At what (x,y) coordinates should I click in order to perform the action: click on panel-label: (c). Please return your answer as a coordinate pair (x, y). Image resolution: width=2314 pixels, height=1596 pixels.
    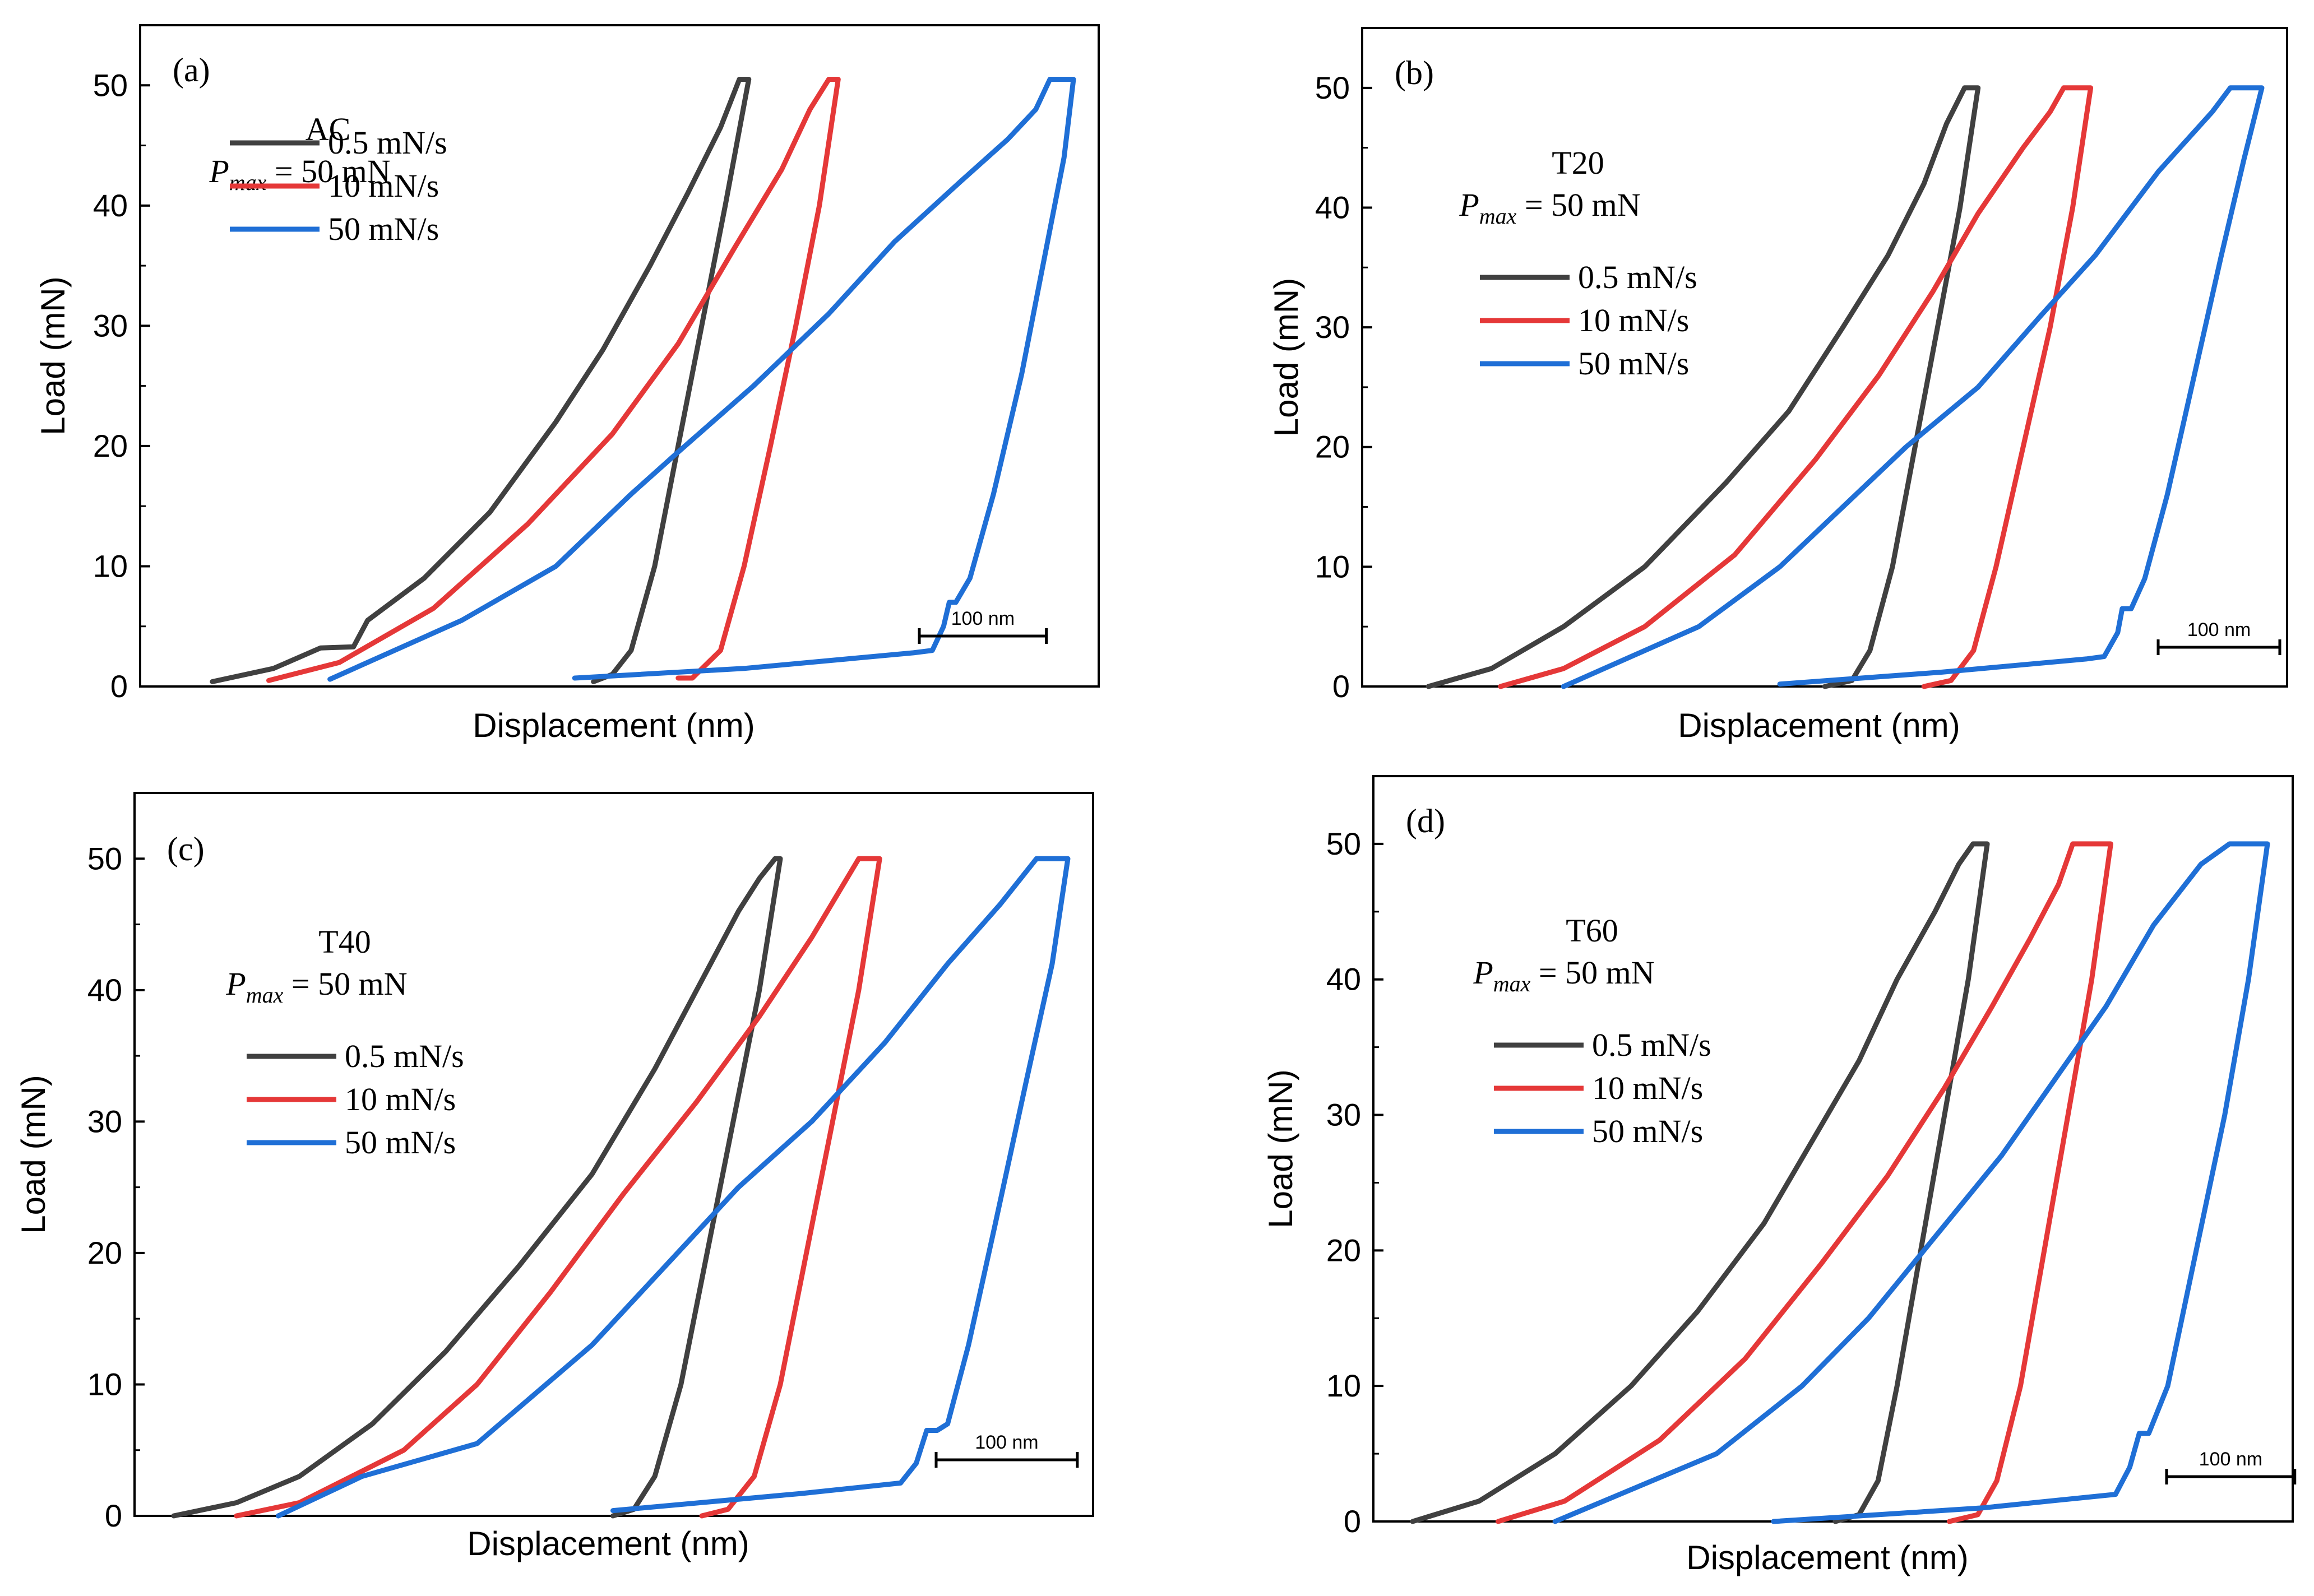
    Looking at the image, I should click on (186, 849).